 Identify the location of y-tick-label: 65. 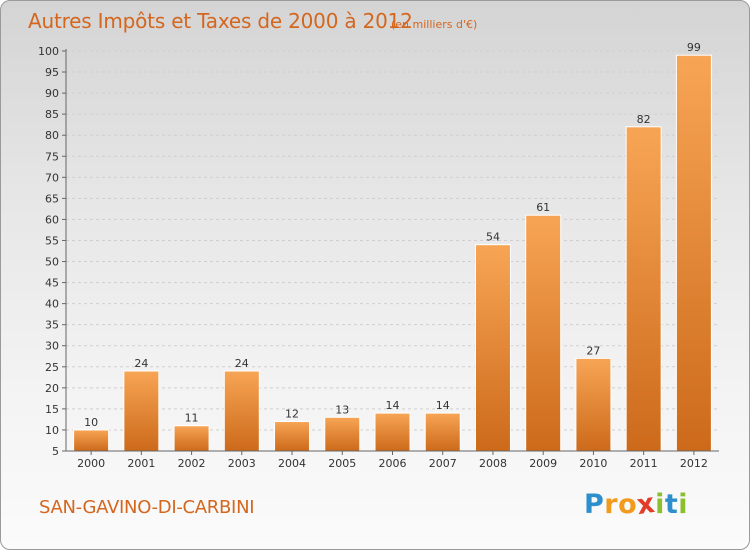
(52, 198).